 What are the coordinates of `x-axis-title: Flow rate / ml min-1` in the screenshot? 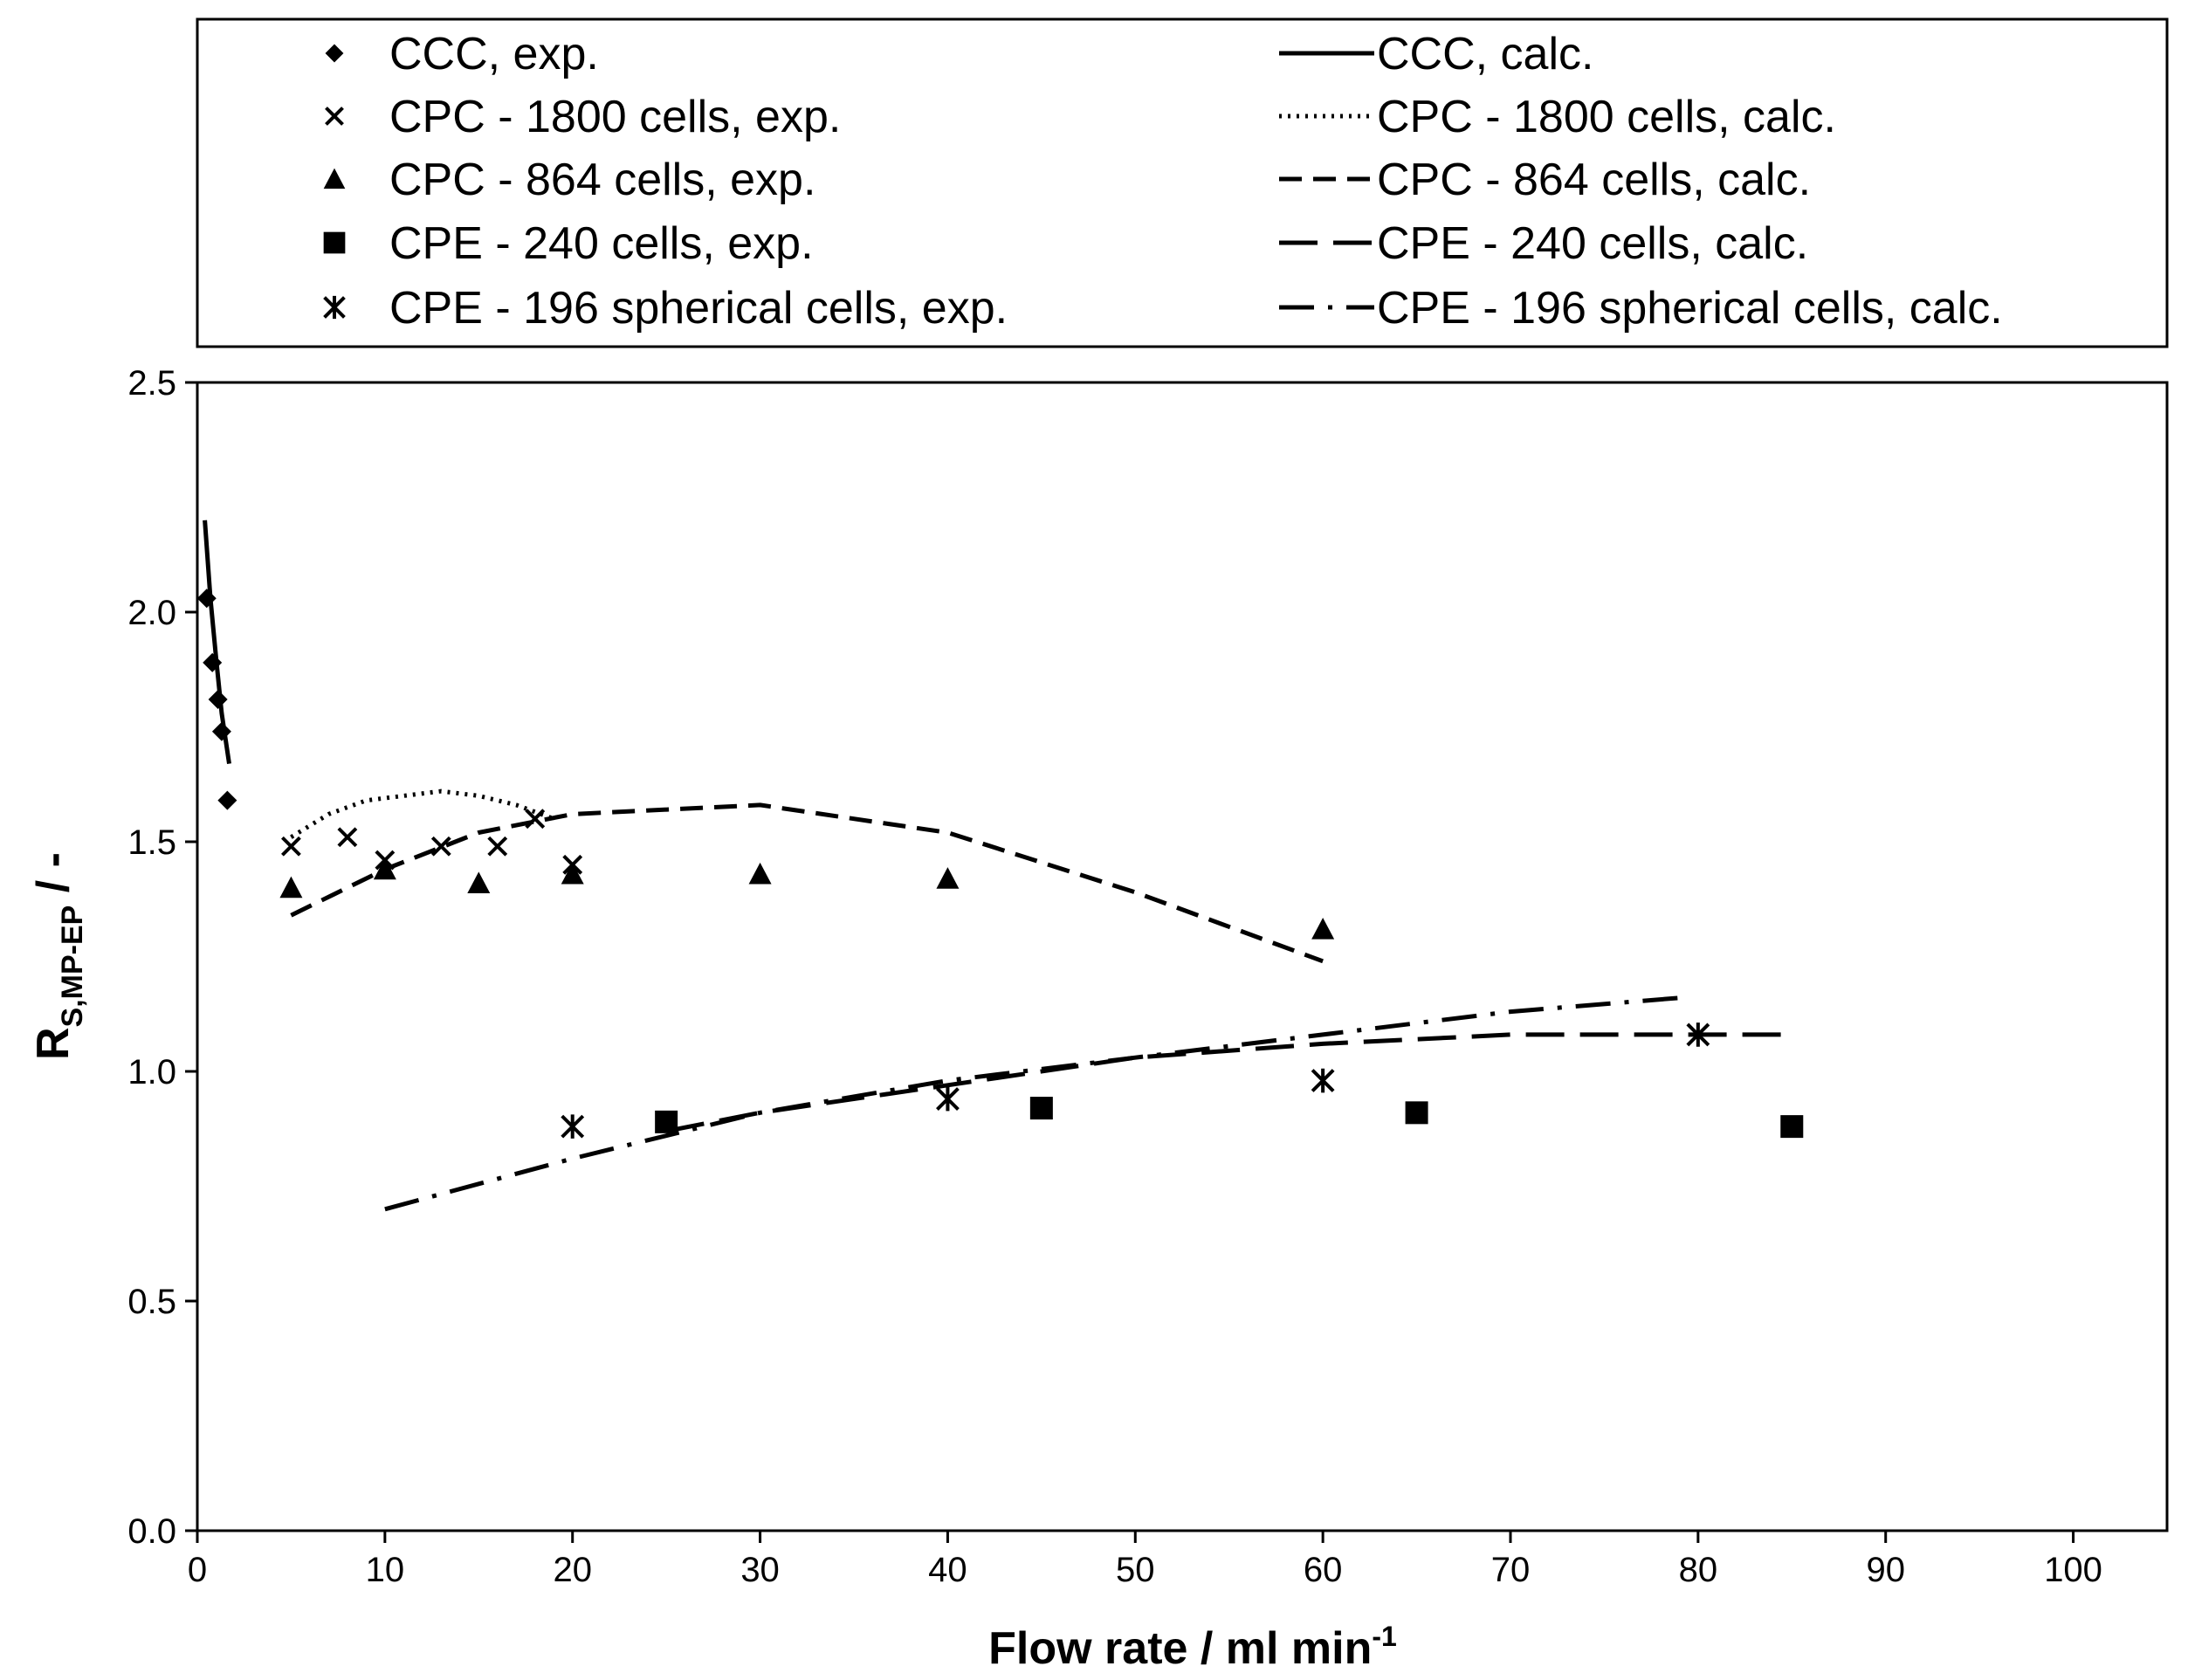 It's located at (1193, 1647).